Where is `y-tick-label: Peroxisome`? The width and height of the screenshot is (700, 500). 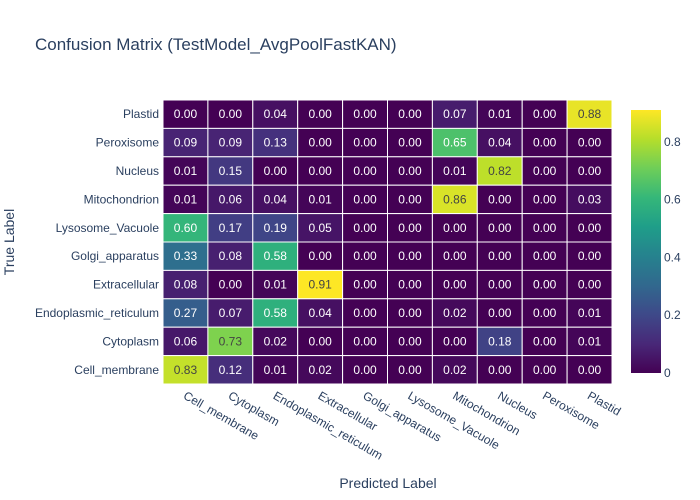
y-tick-label: Peroxisome is located at coordinates (128, 143).